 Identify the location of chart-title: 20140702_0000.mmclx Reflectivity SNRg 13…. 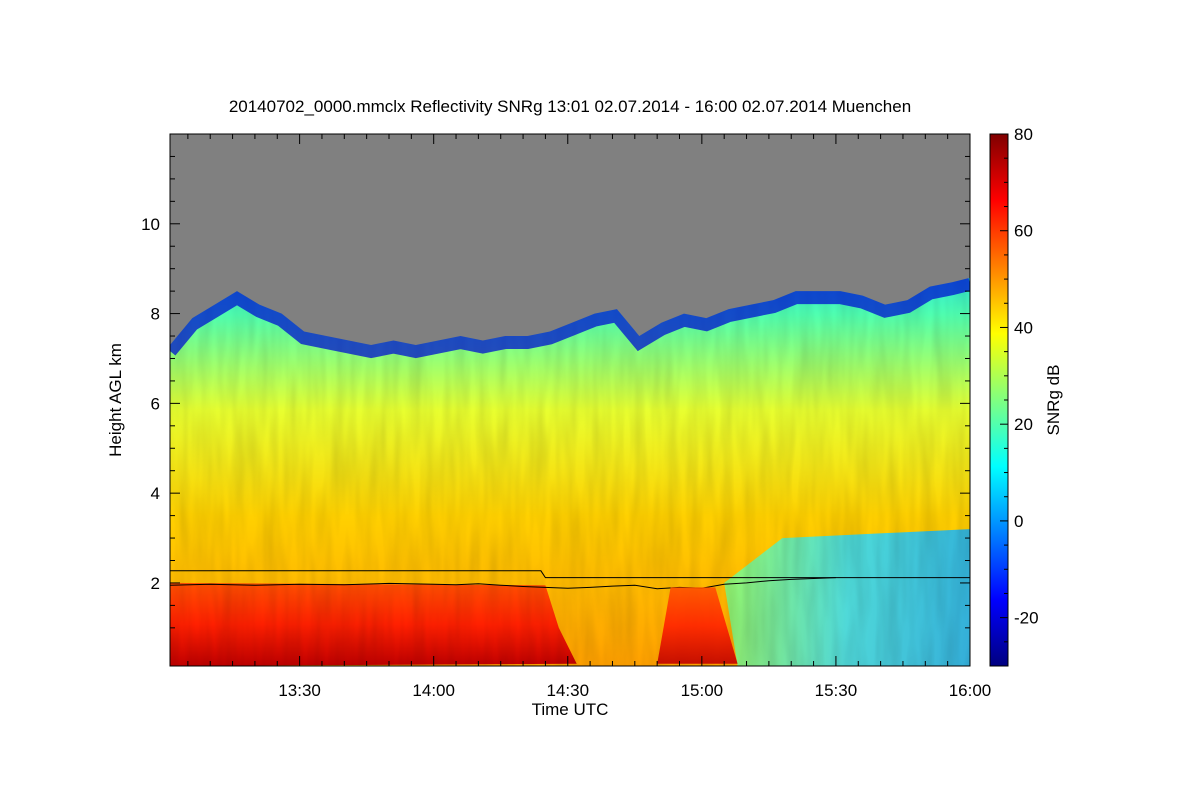
(570, 106).